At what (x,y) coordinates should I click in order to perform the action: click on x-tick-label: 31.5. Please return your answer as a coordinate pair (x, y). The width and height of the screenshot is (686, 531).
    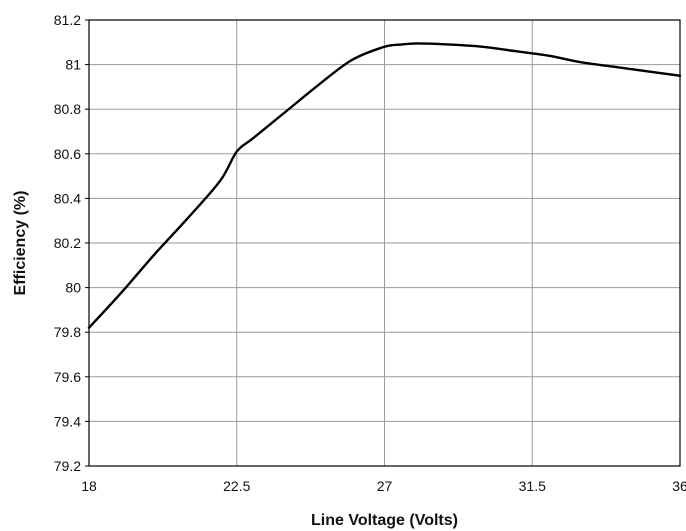
    Looking at the image, I should click on (532, 486).